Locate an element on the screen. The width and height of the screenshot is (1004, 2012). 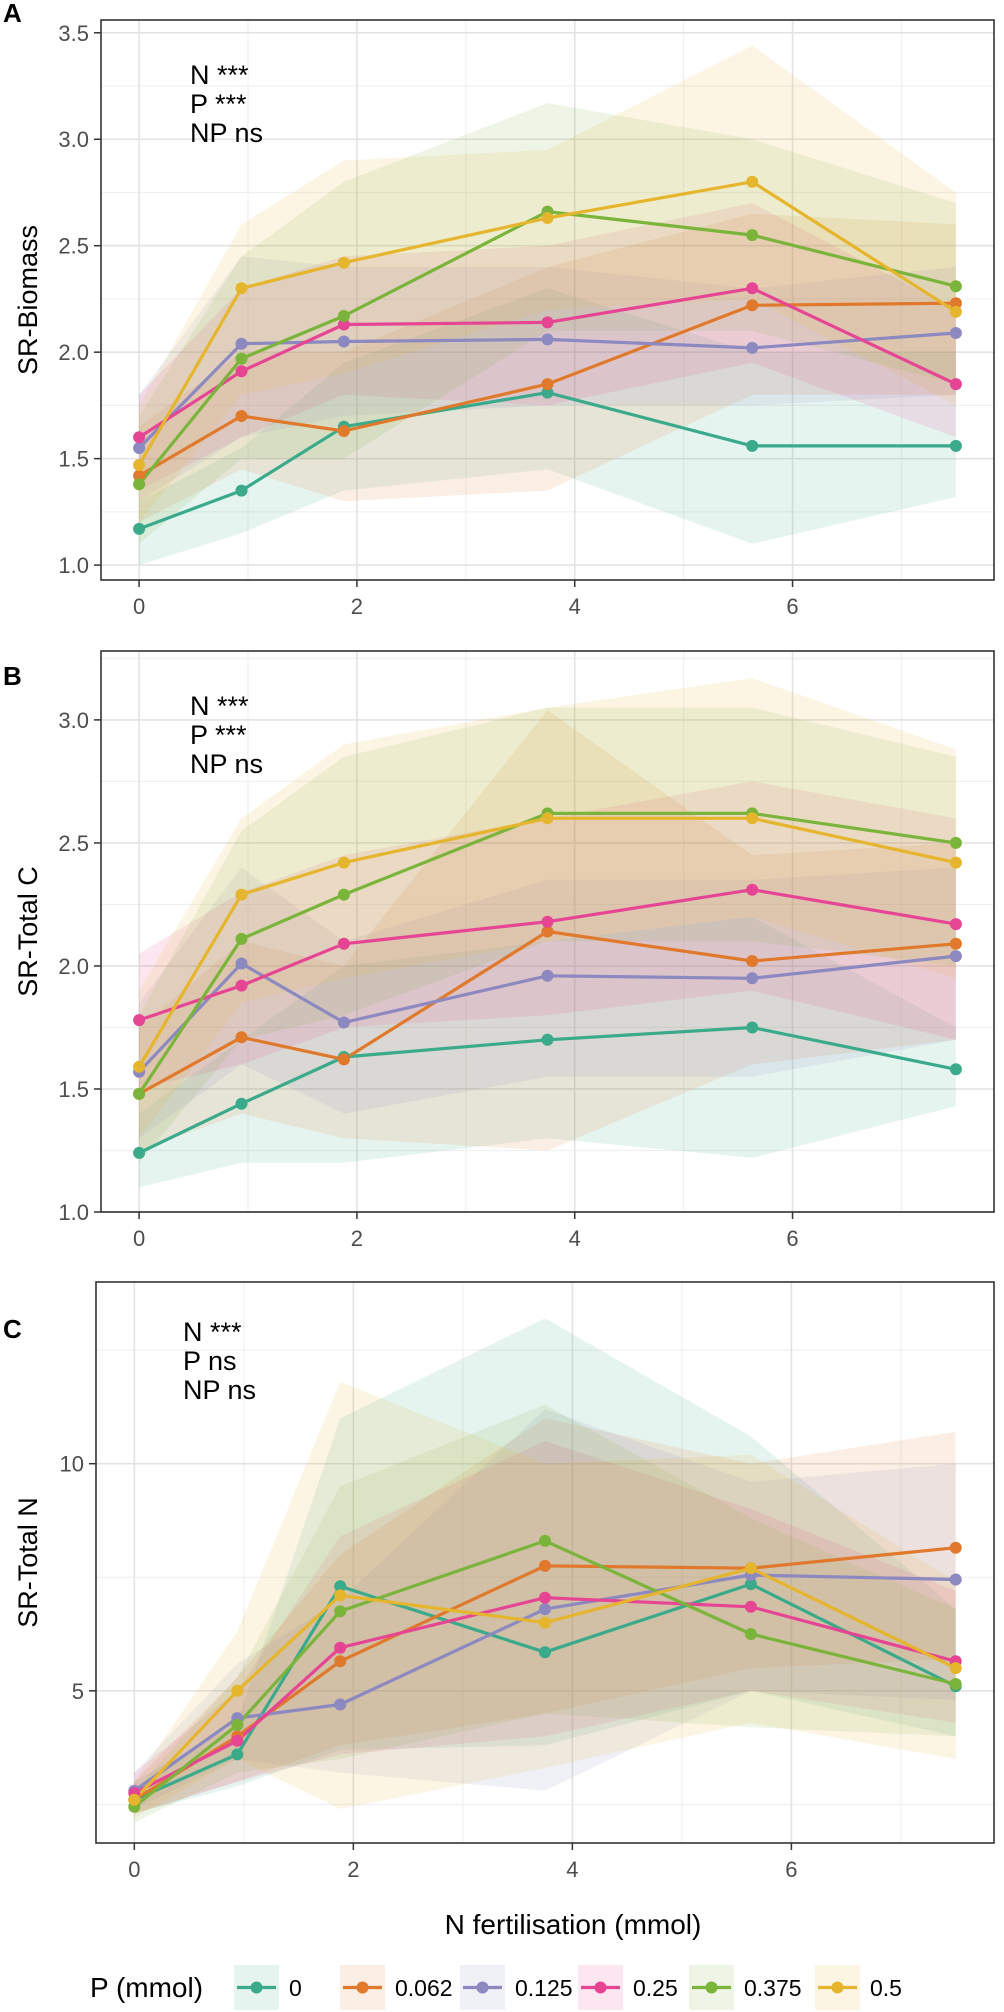
y-tick-label: 1.5 is located at coordinates (73, 1089).